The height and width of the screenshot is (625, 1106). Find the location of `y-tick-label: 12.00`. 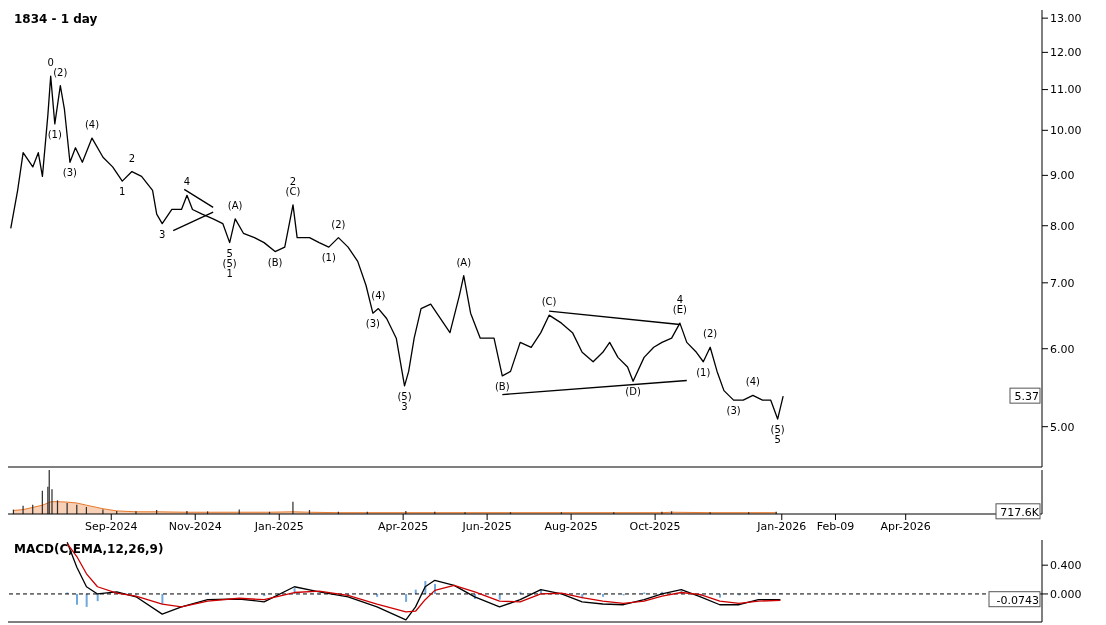

y-tick-label: 12.00 is located at coordinates (1066, 53).